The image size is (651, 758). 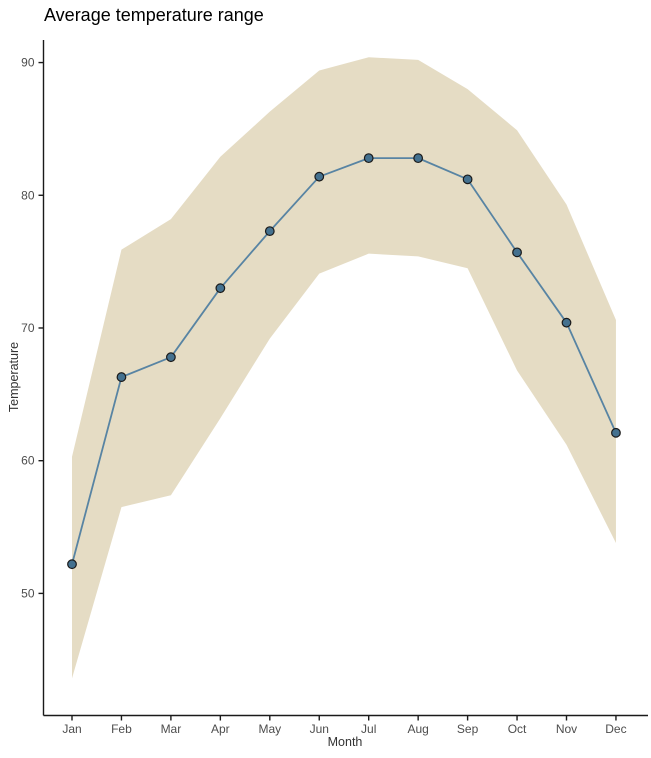 What do you see at coordinates (28, 461) in the screenshot?
I see `y-tick-label-60: 60` at bounding box center [28, 461].